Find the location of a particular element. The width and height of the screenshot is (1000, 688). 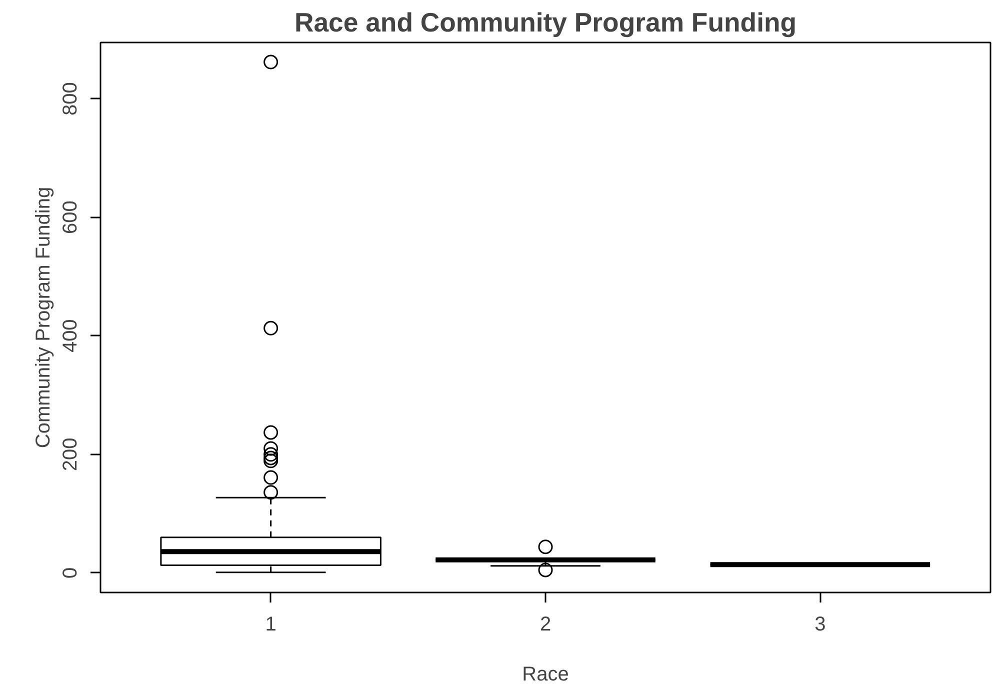

y-tick-label: 600 is located at coordinates (71, 217).